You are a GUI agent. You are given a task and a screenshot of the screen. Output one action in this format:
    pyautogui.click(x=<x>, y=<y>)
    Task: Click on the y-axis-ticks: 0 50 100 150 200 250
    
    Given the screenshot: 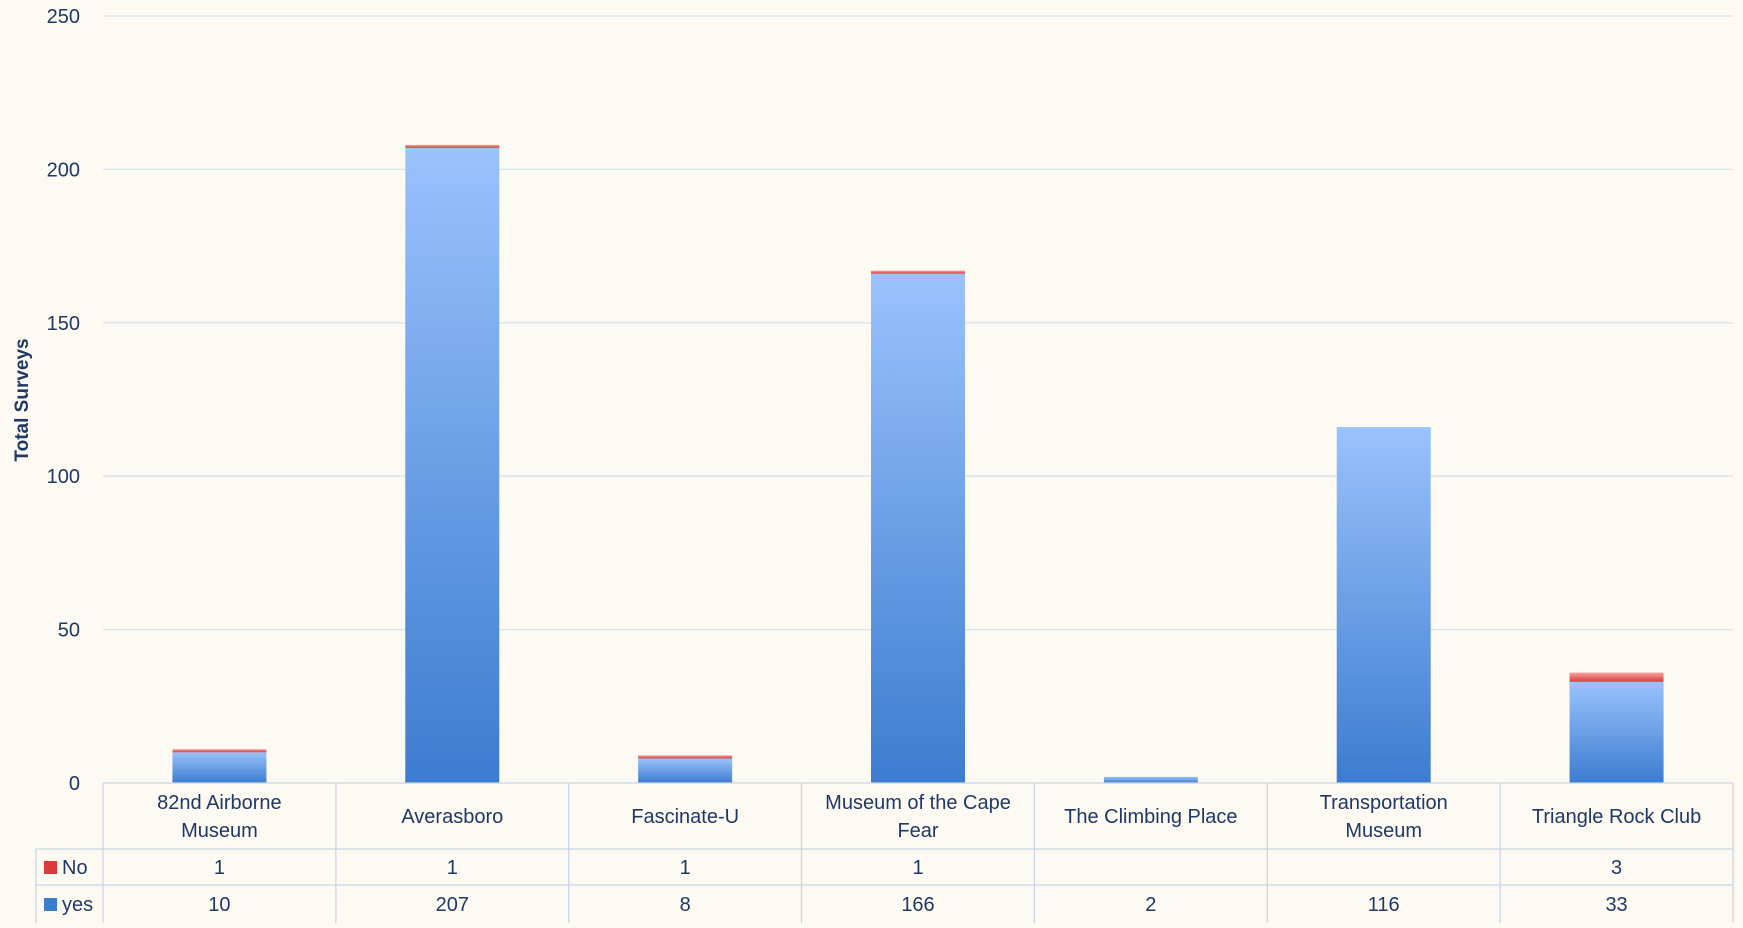 What is the action you would take?
    pyautogui.click(x=63, y=400)
    